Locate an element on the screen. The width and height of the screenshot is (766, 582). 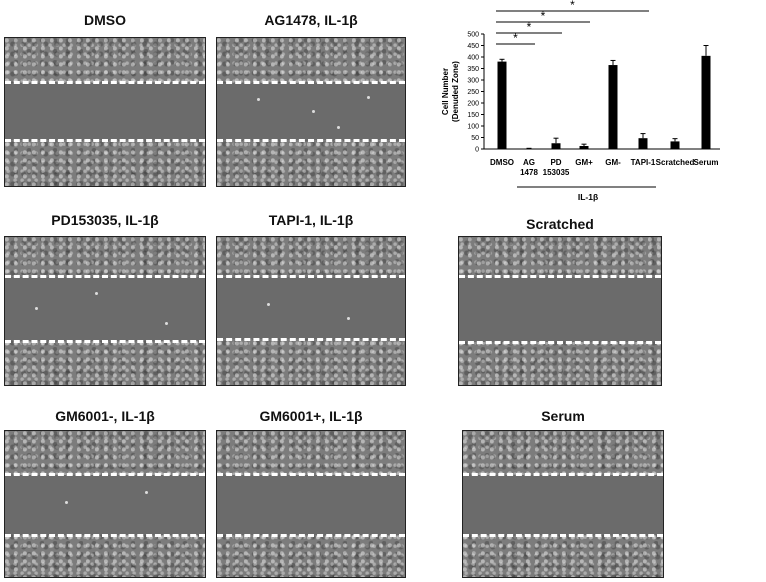
panel-title-gm6001-minus: GM6001-, IL-1β is located at coordinates (105, 416).